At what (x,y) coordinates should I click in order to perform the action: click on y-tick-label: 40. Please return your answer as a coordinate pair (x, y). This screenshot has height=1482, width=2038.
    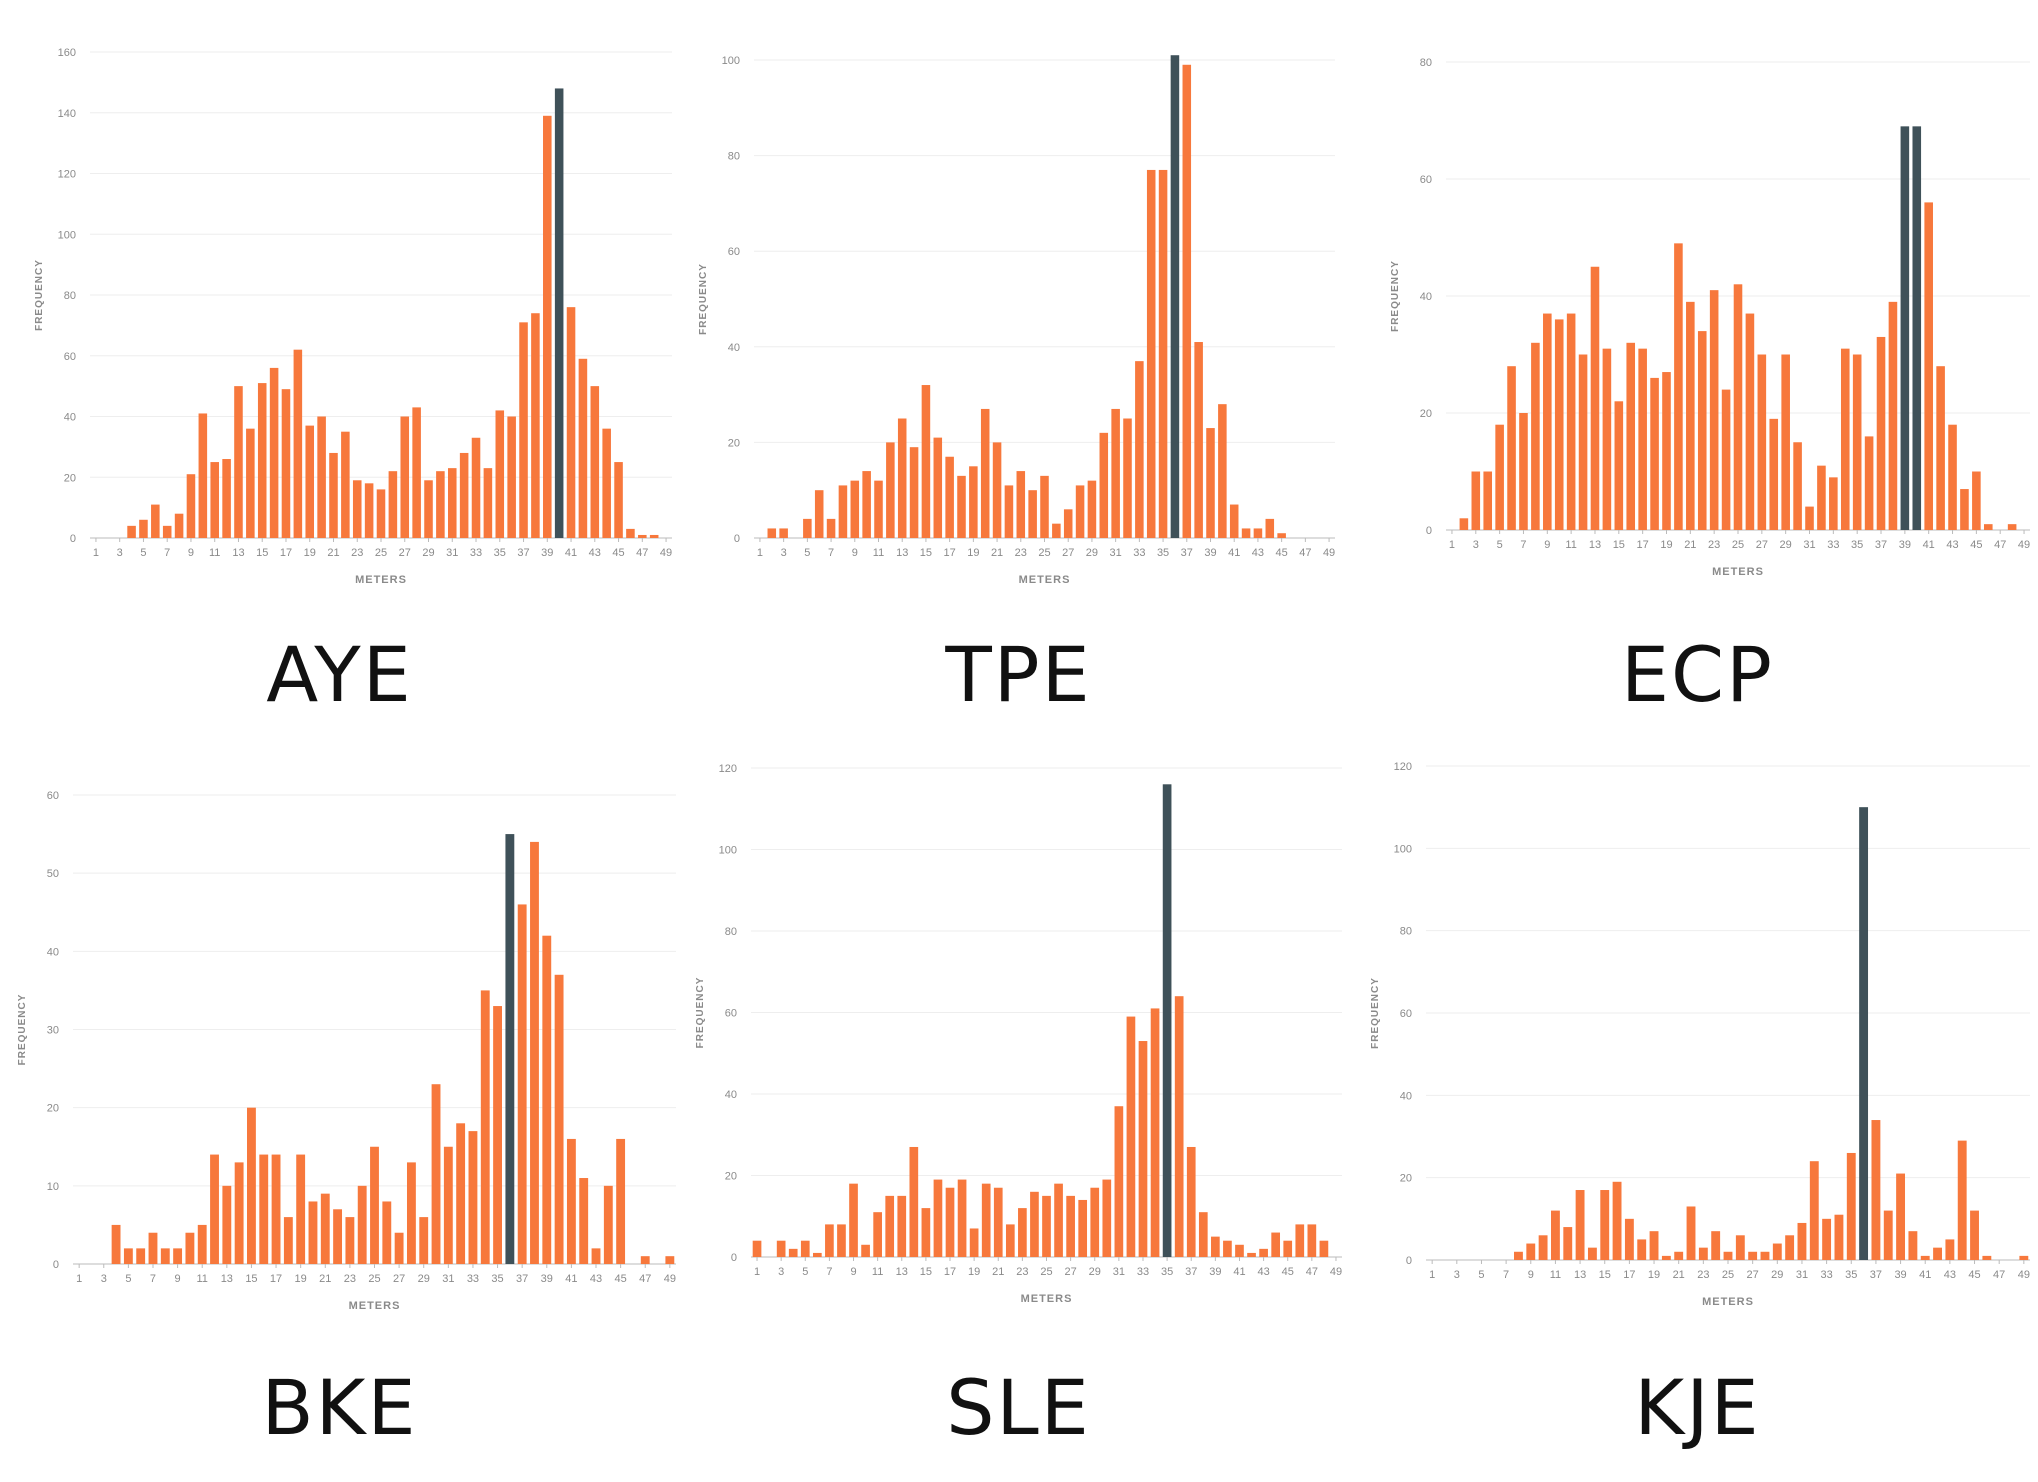
    Looking at the image, I should click on (731, 1095).